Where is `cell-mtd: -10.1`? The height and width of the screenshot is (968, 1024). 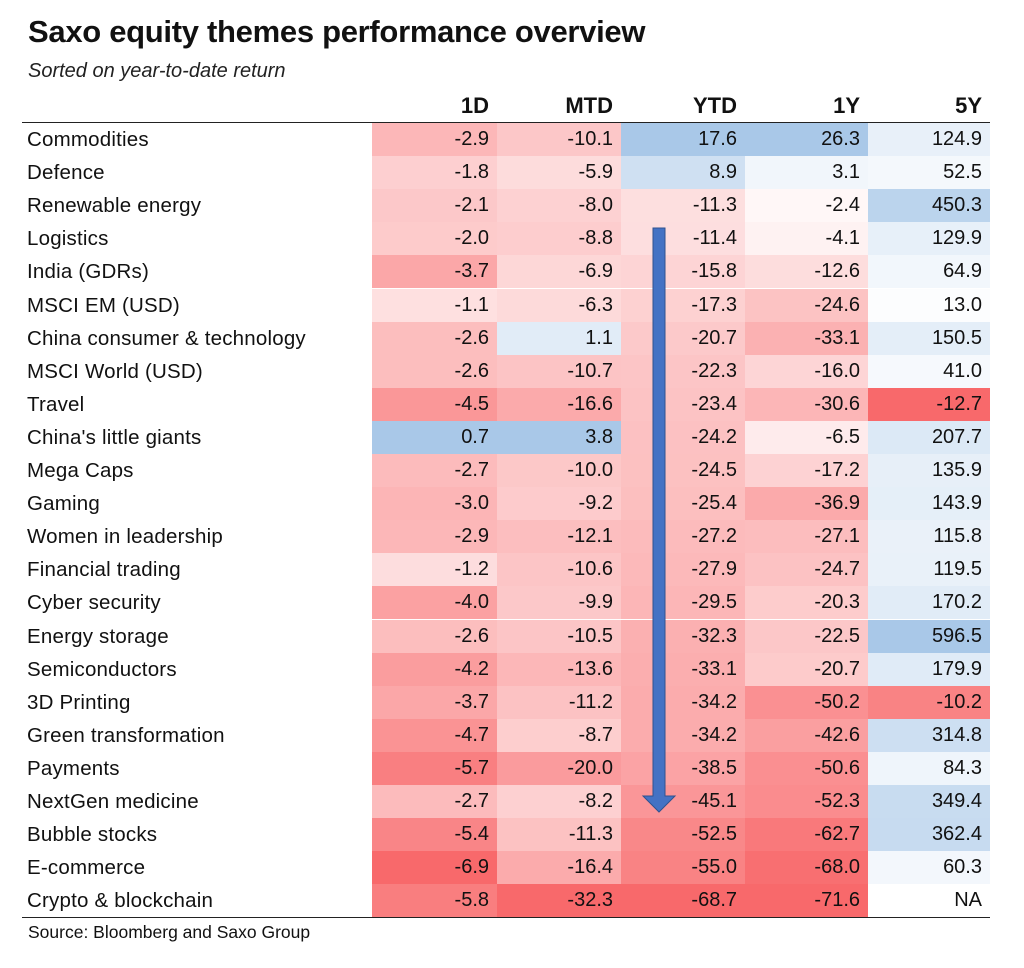
cell-mtd: -10.1 is located at coordinates (559, 139).